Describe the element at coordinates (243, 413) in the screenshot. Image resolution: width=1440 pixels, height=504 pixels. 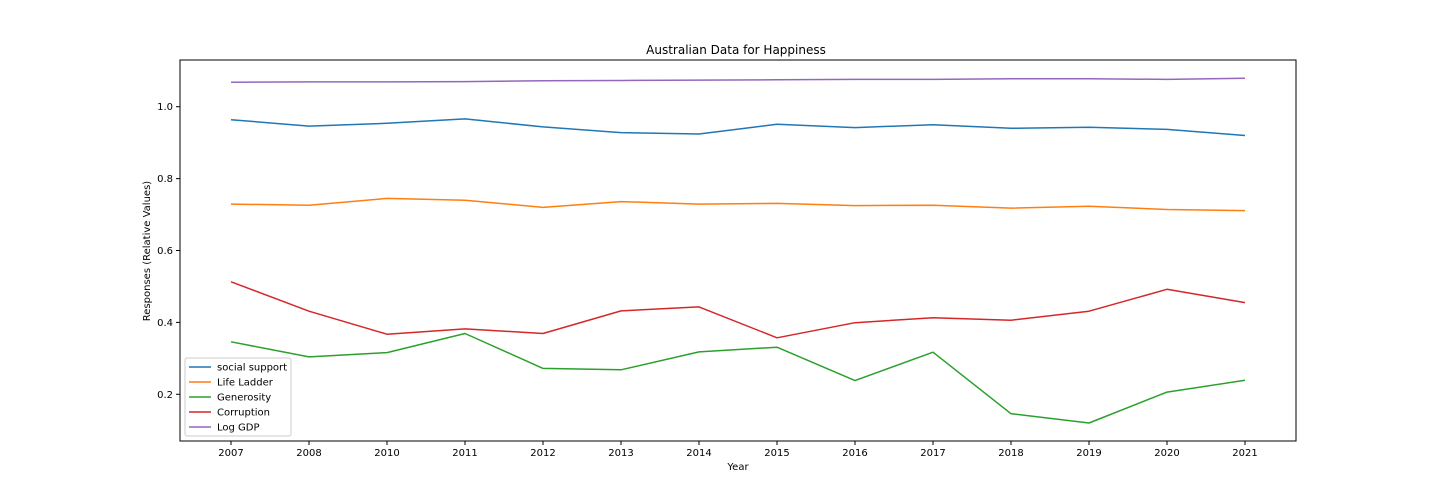
I see `legend-label: Corruption` at that location.